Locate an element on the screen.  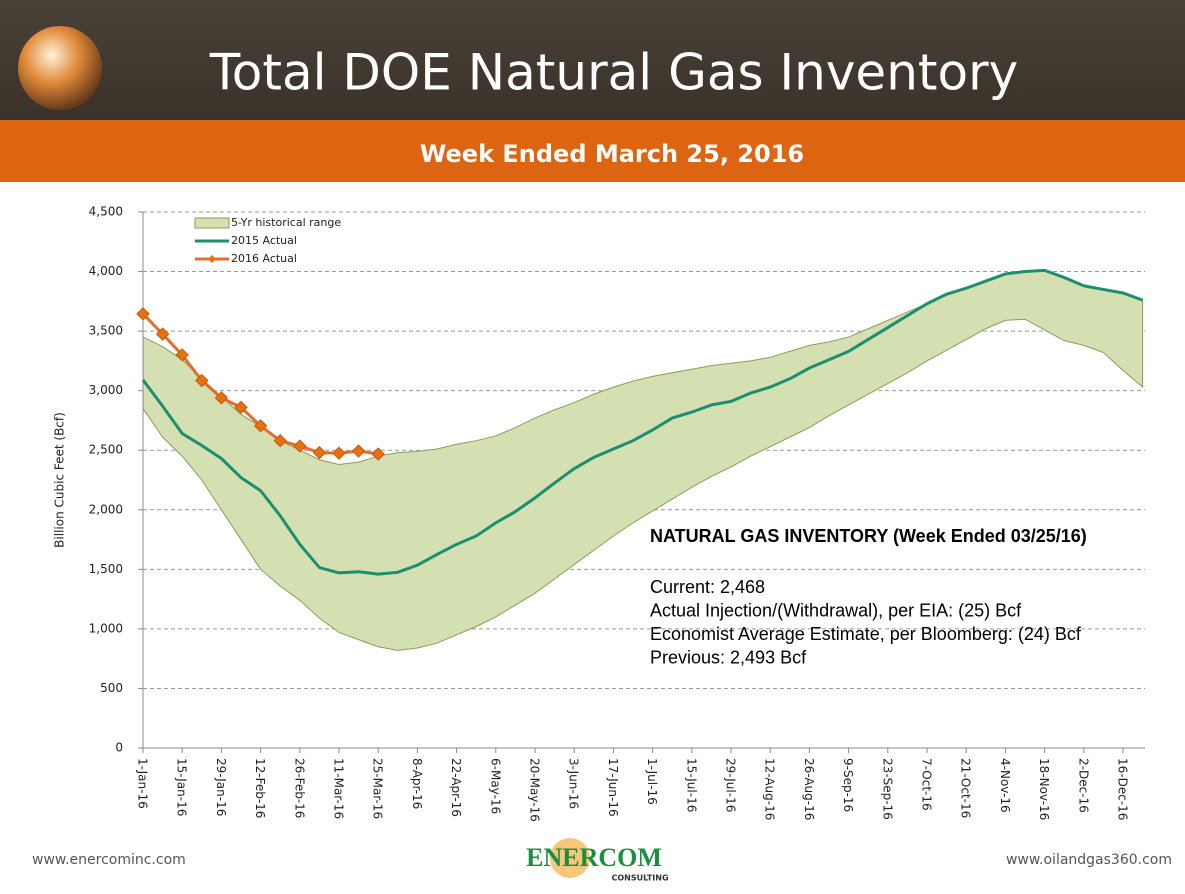
title: Total DOE Natural Gas Inventory is located at coordinates (613, 73).